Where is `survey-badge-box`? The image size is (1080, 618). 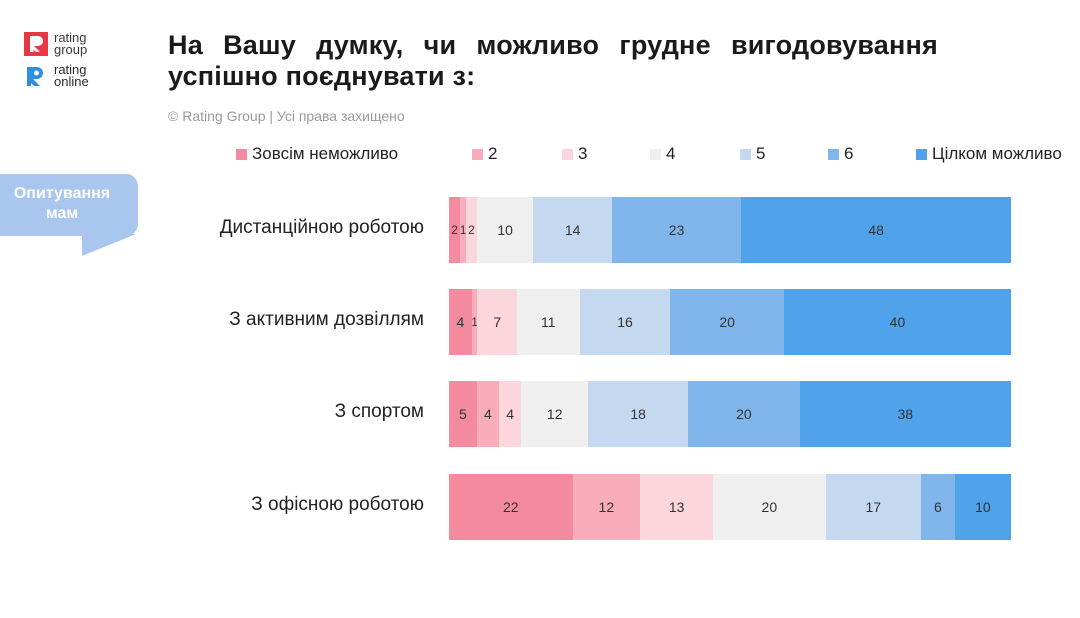 survey-badge-box is located at coordinates (69, 205).